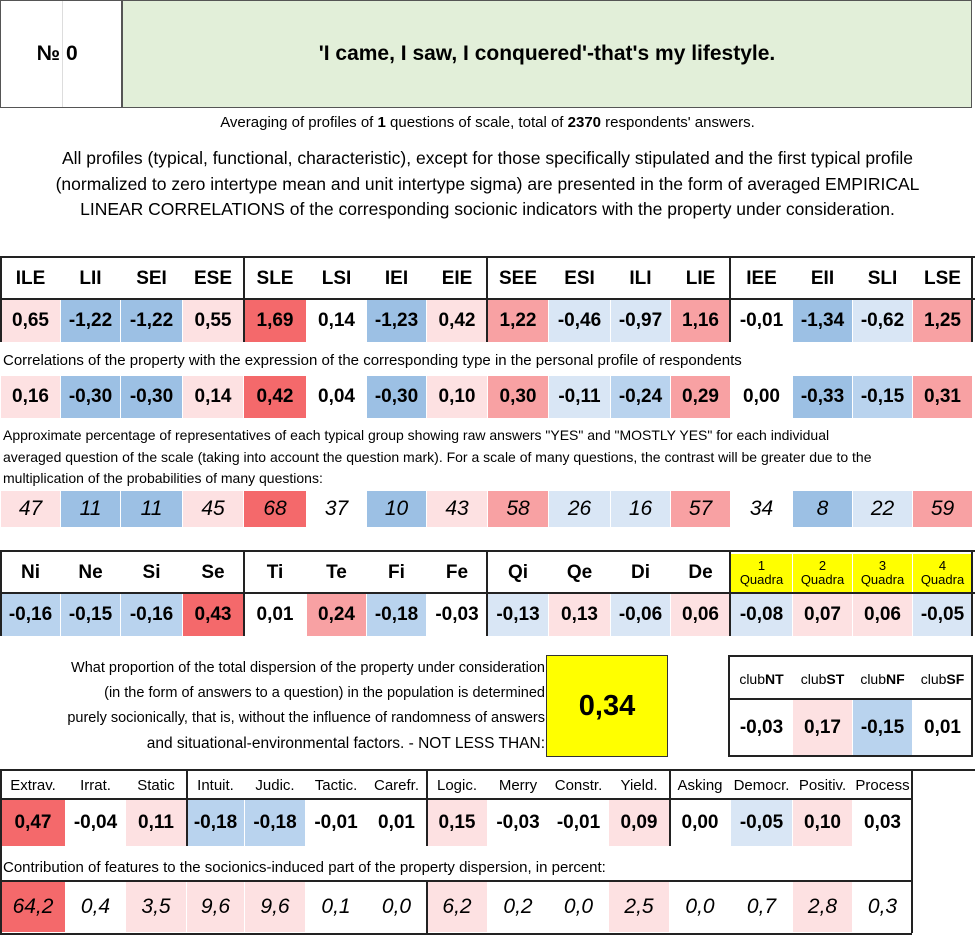 The width and height of the screenshot is (975, 935). Describe the element at coordinates (213, 397) in the screenshot. I see `type-corr-value: 0,14` at that location.